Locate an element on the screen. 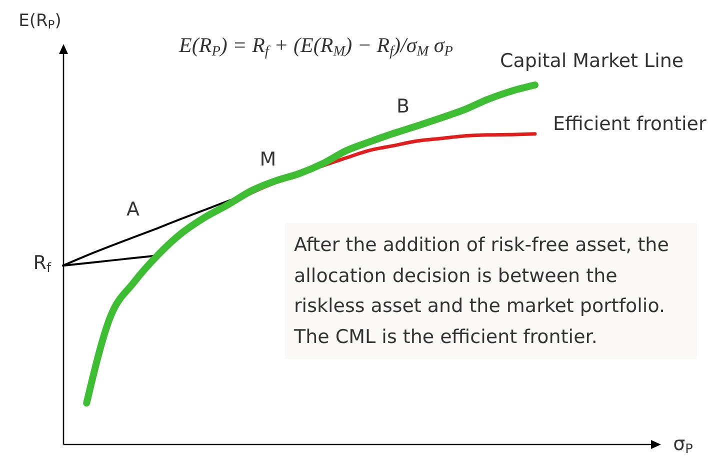 The height and width of the screenshot is (464, 727). chart-title: E(R$_{P}$) = R$_{f}$ + (E(R$_{M}$) − R$_{f}$)/σ$_{M}$ σ$_{P}$ is located at coordinates (316, 46).